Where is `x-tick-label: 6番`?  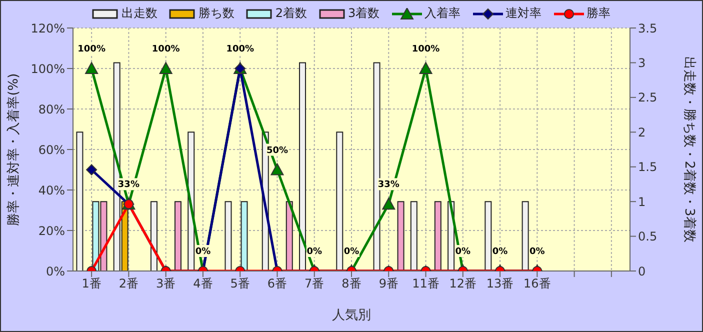 x-tick-label: 6番 is located at coordinates (277, 283).